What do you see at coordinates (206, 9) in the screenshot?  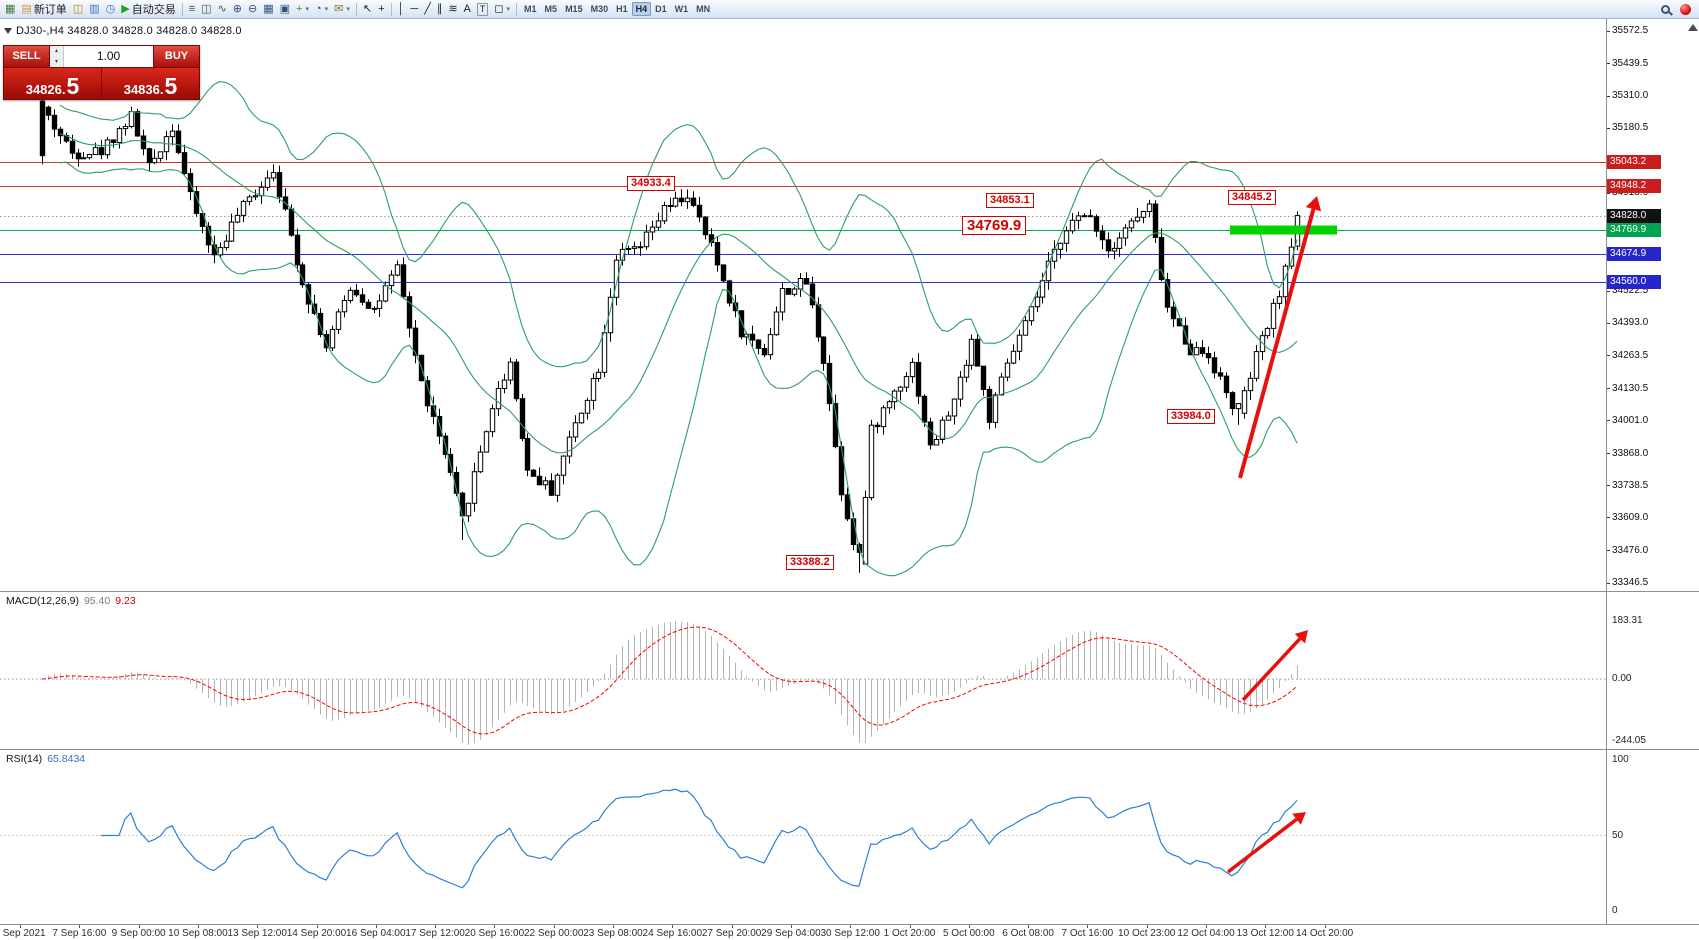 I see `candlestick-type-button: ◫` at bounding box center [206, 9].